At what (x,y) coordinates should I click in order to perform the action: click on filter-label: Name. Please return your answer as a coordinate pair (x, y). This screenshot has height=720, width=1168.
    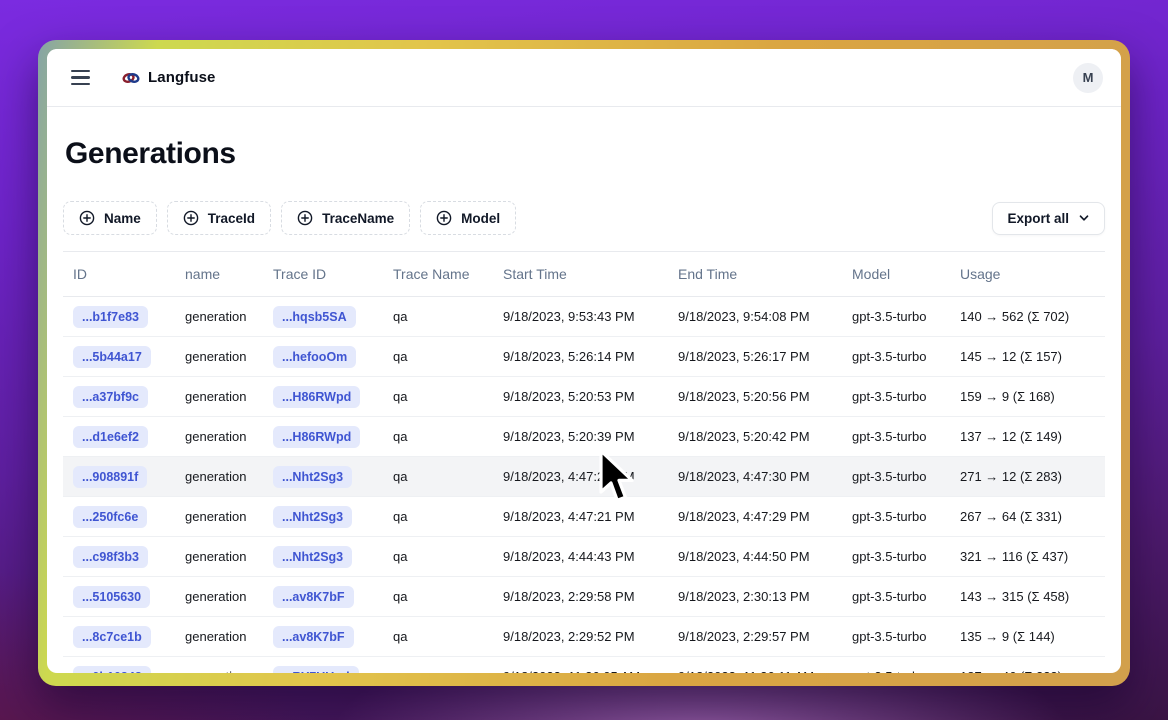
    Looking at the image, I should click on (122, 218).